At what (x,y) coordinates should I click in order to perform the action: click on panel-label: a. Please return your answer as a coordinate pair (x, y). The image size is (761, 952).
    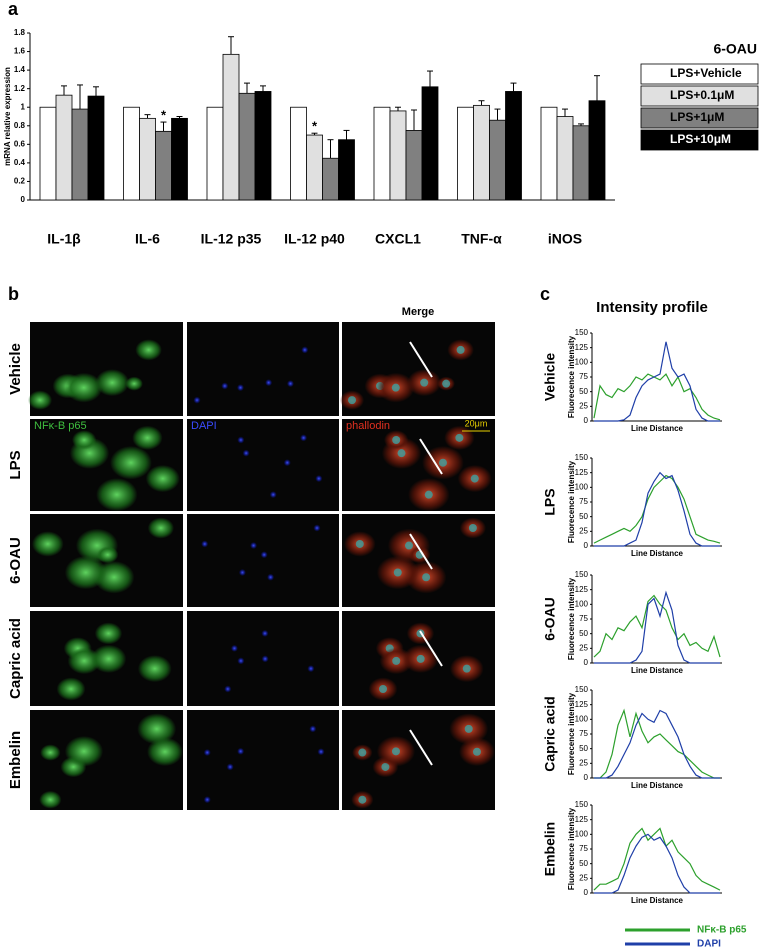
    Looking at the image, I should click on (13, 9).